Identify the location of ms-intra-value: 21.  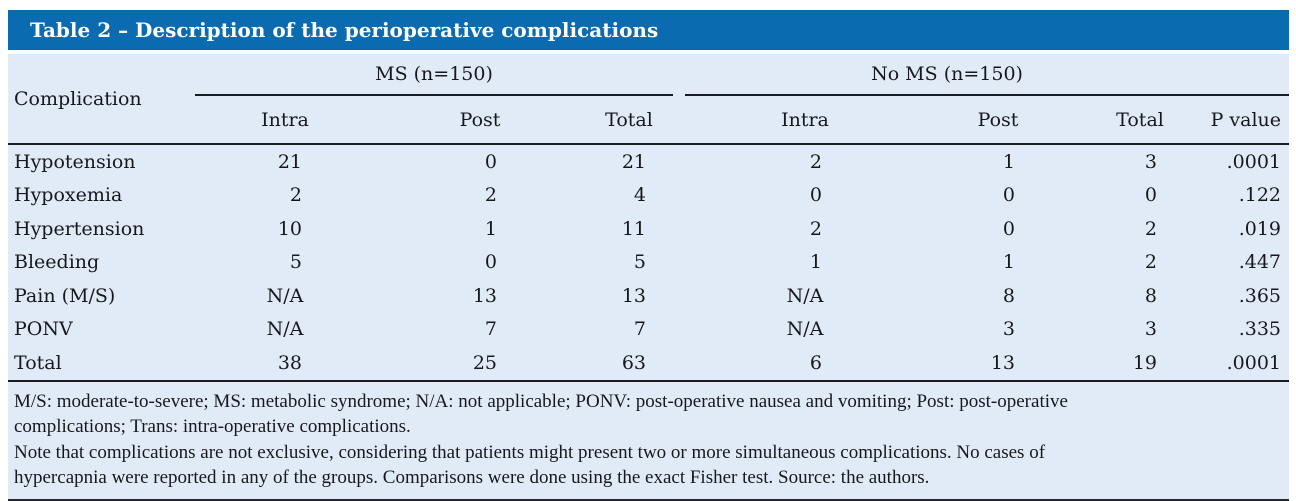
(285, 161).